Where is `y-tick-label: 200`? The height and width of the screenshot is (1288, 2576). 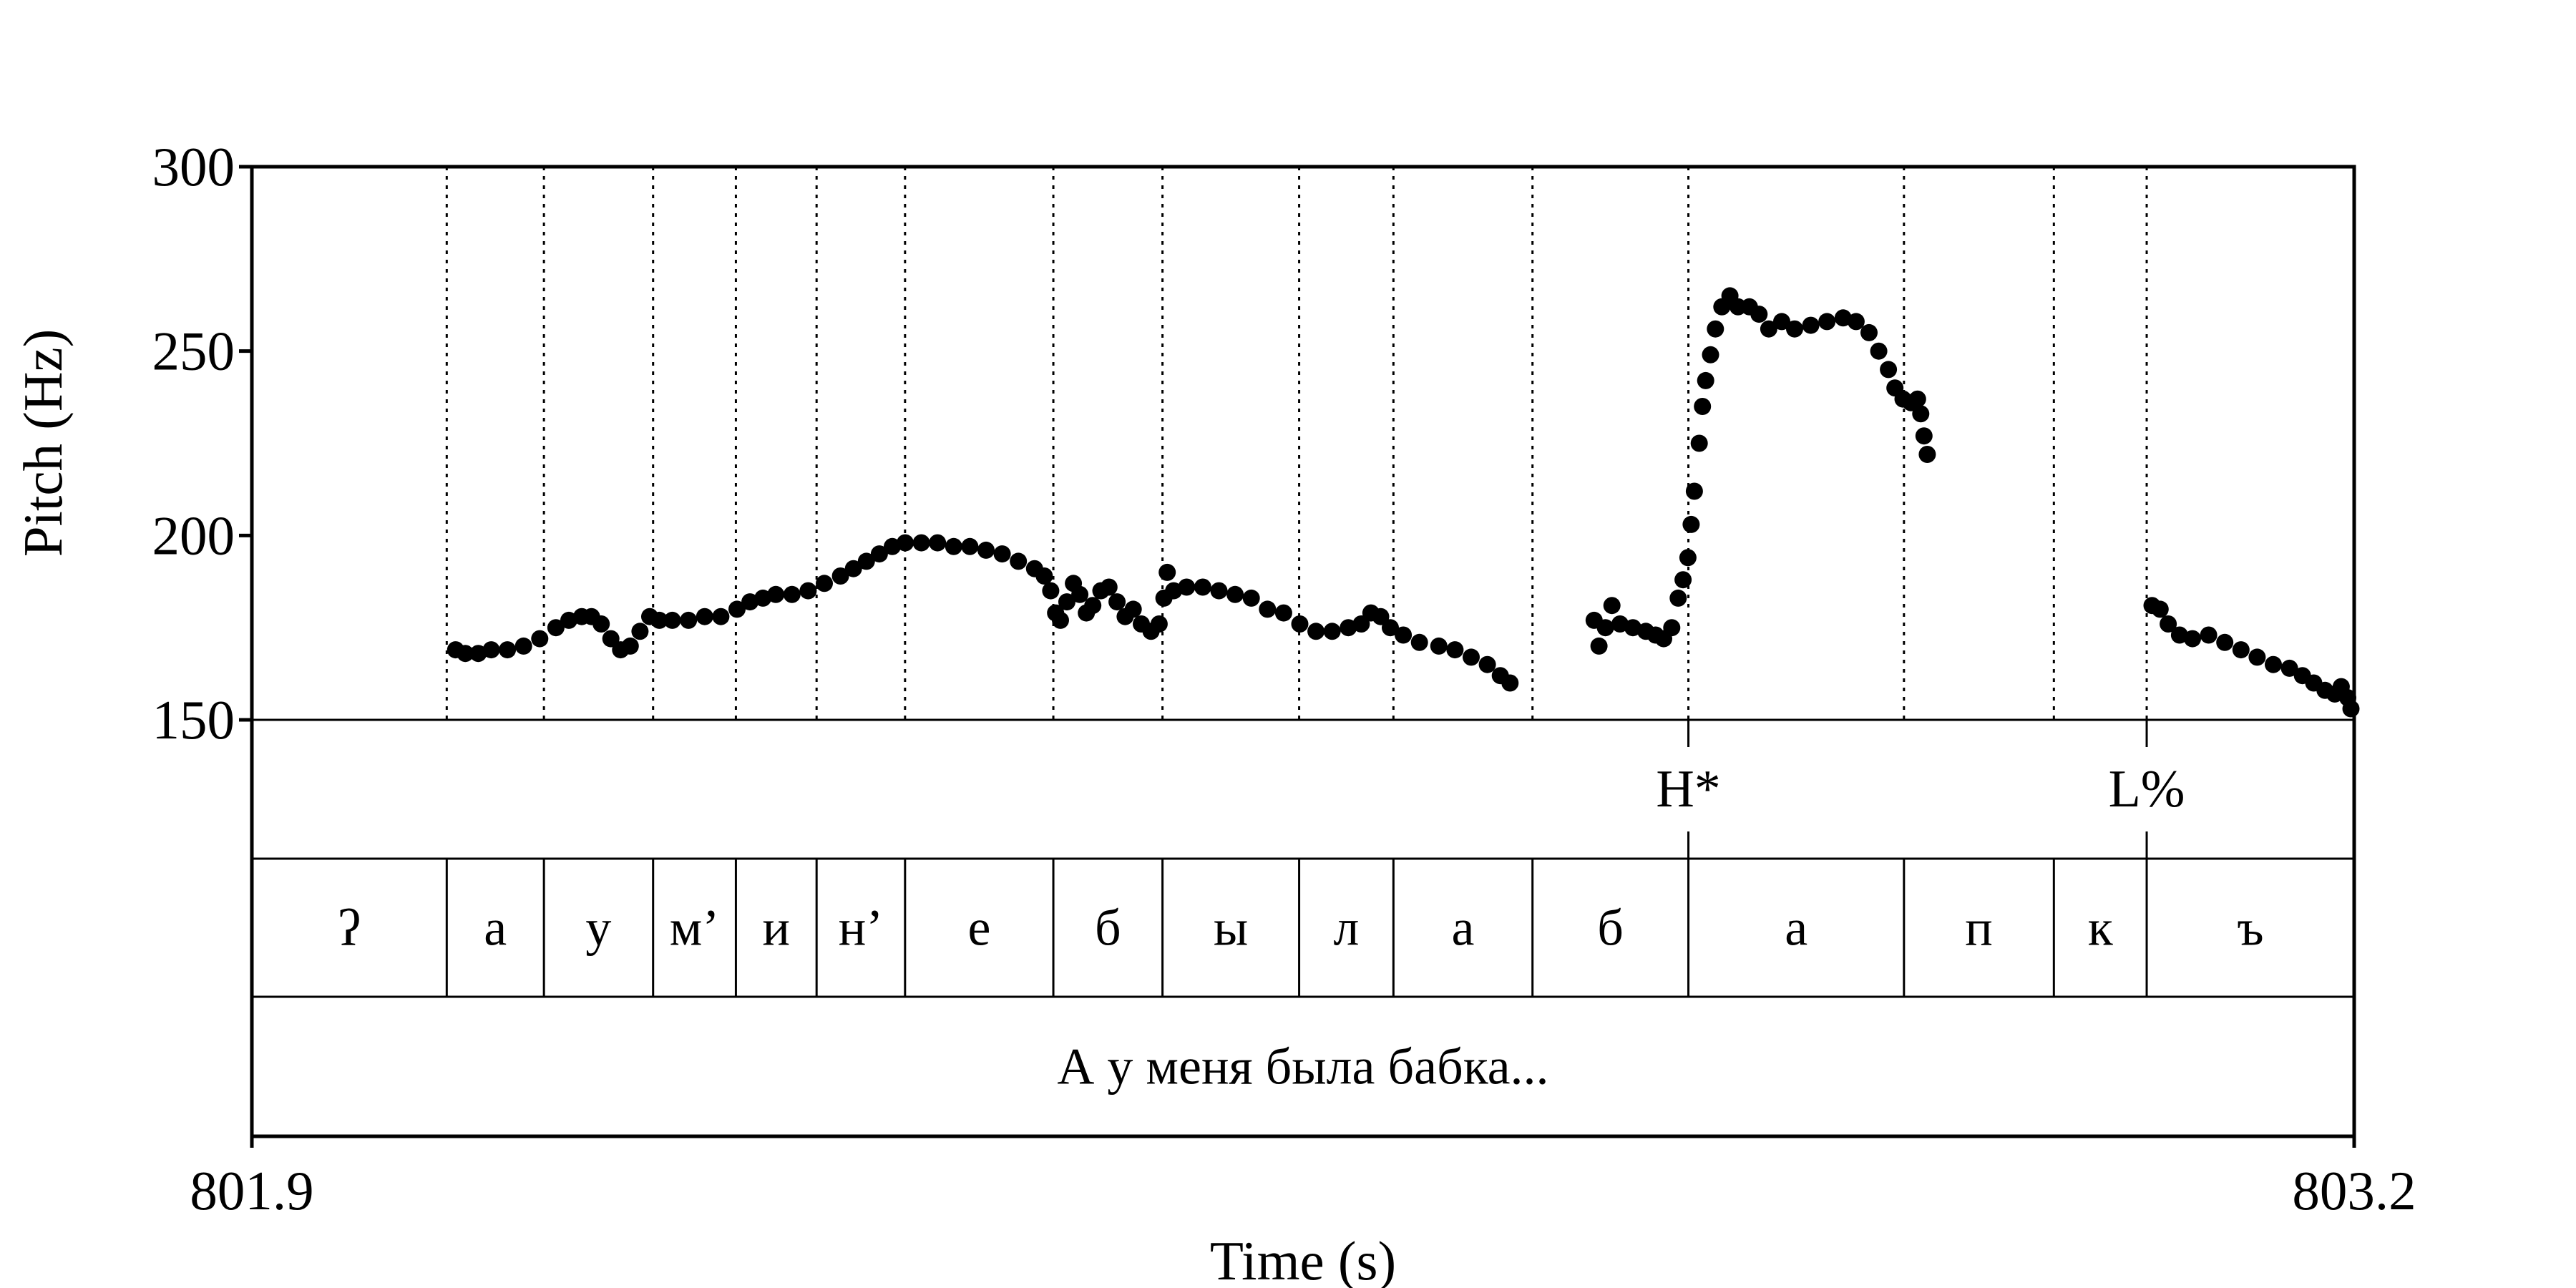 y-tick-label: 200 is located at coordinates (193, 535).